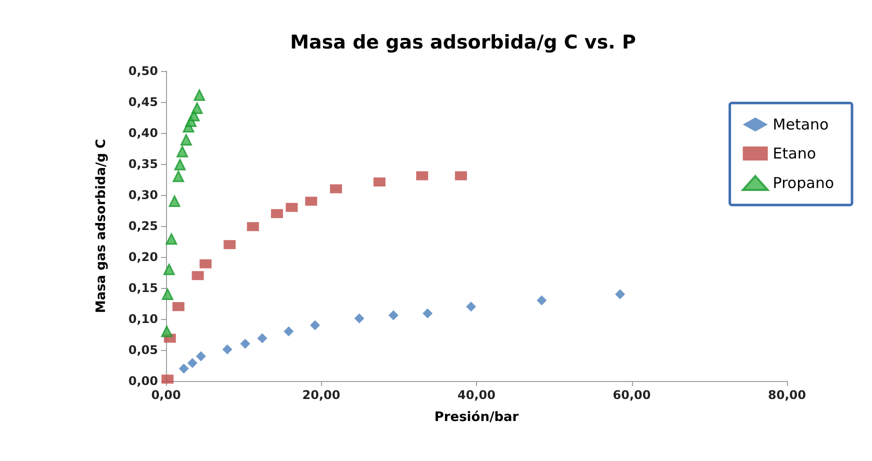 The image size is (872, 461). Describe the element at coordinates (143, 257) in the screenshot. I see `y-tick-label: 0,20` at that location.